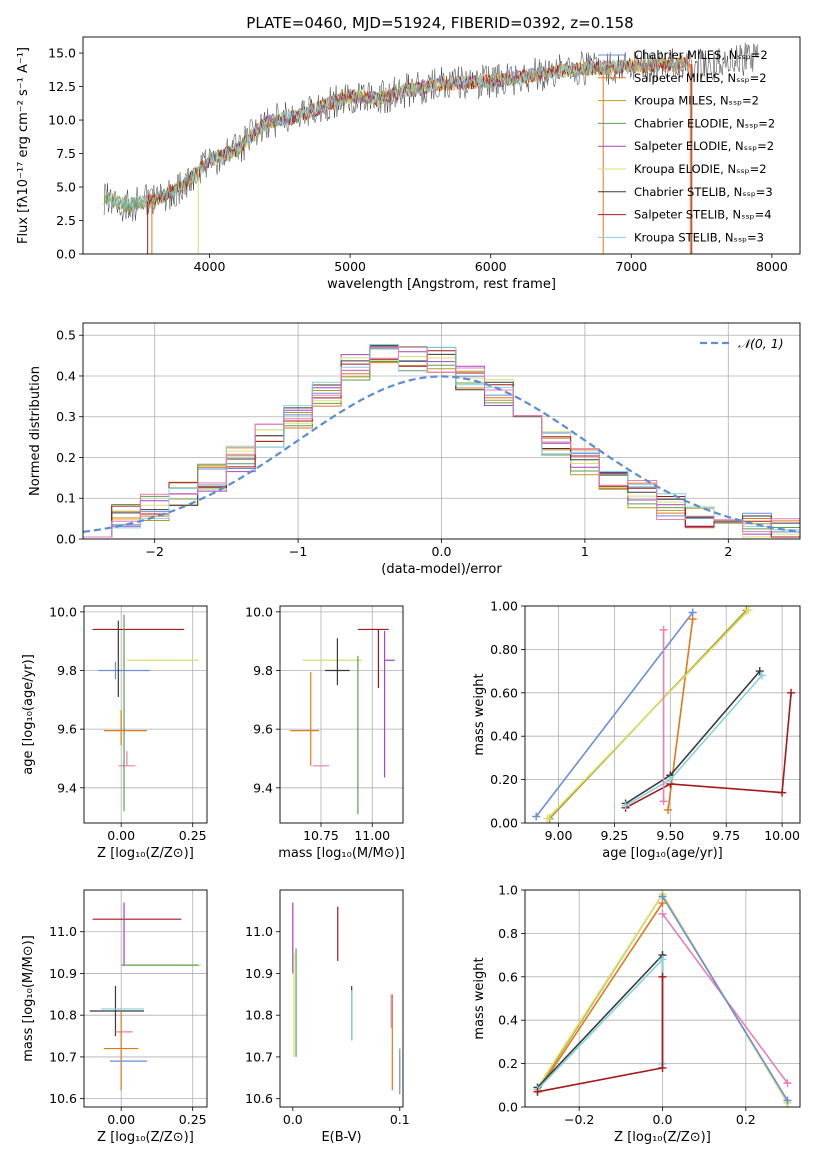 This screenshot has width=819, height=1170. What do you see at coordinates (259, 973) in the screenshot?
I see `y-tick-label: 10.9` at bounding box center [259, 973].